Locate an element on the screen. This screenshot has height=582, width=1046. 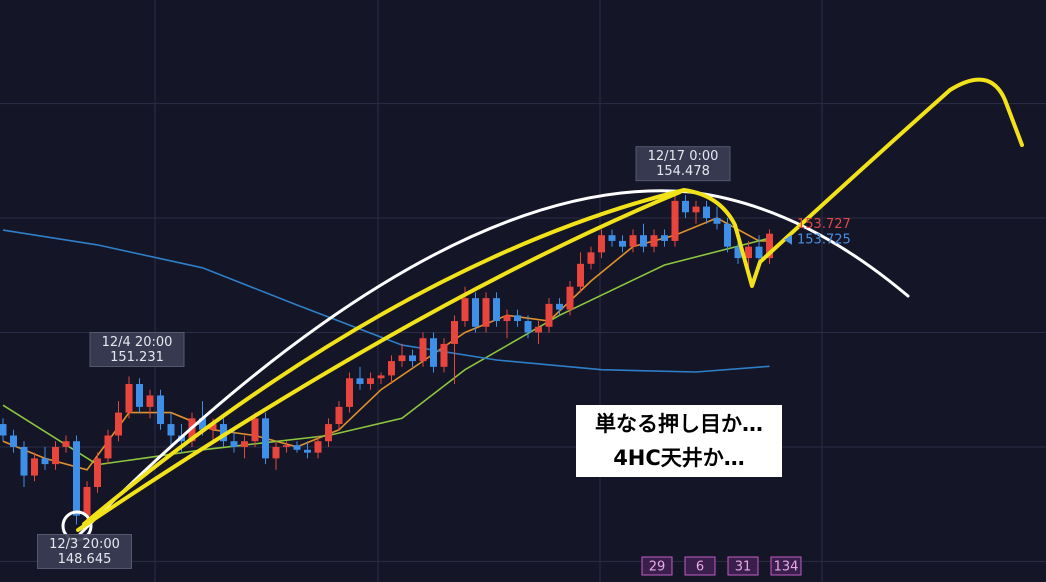
note-background is located at coordinates (679, 441).